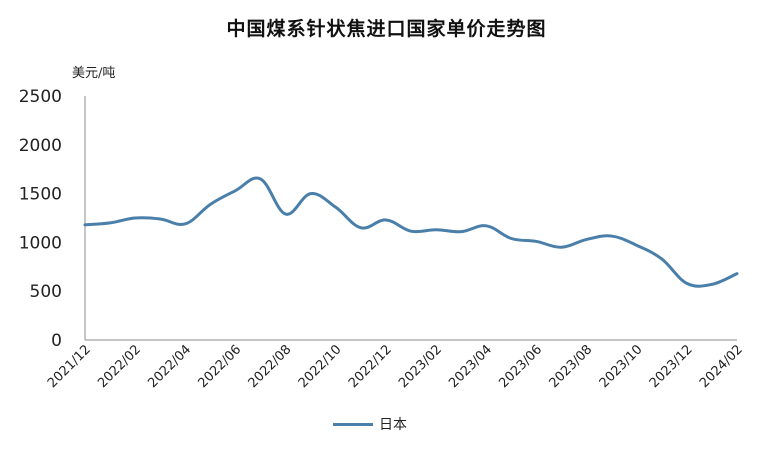 The image size is (773, 455). What do you see at coordinates (40, 146) in the screenshot?
I see `y-tick-label: 2000` at bounding box center [40, 146].